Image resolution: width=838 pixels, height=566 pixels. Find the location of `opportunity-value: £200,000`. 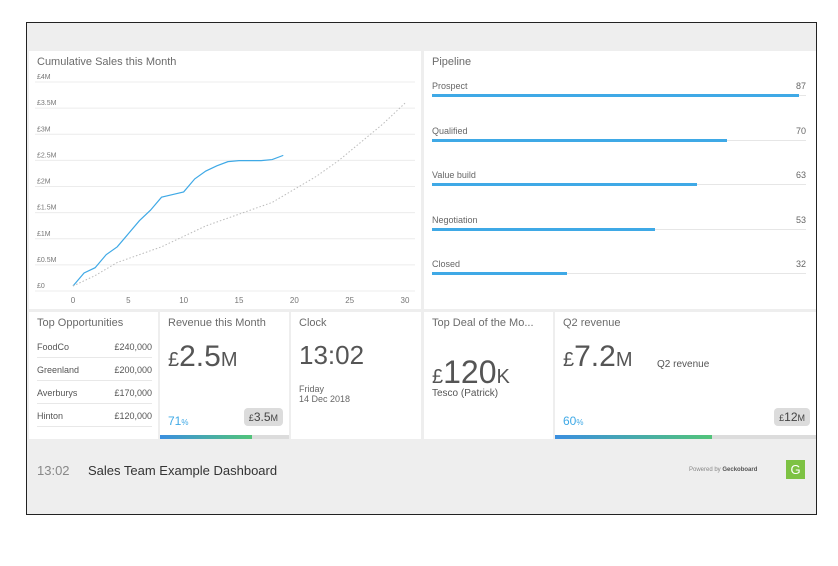

opportunity-value: £200,000 is located at coordinates (133, 370).